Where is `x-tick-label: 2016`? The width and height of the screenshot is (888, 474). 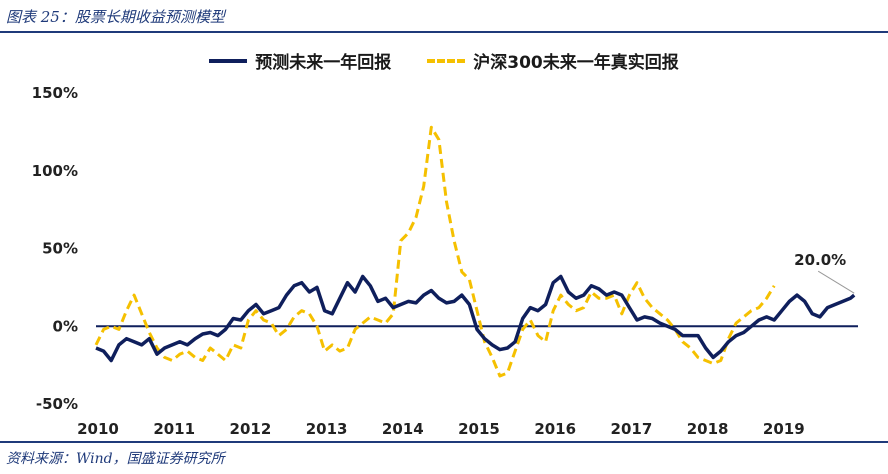
x-tick-label: 2016 is located at coordinates (555, 429).